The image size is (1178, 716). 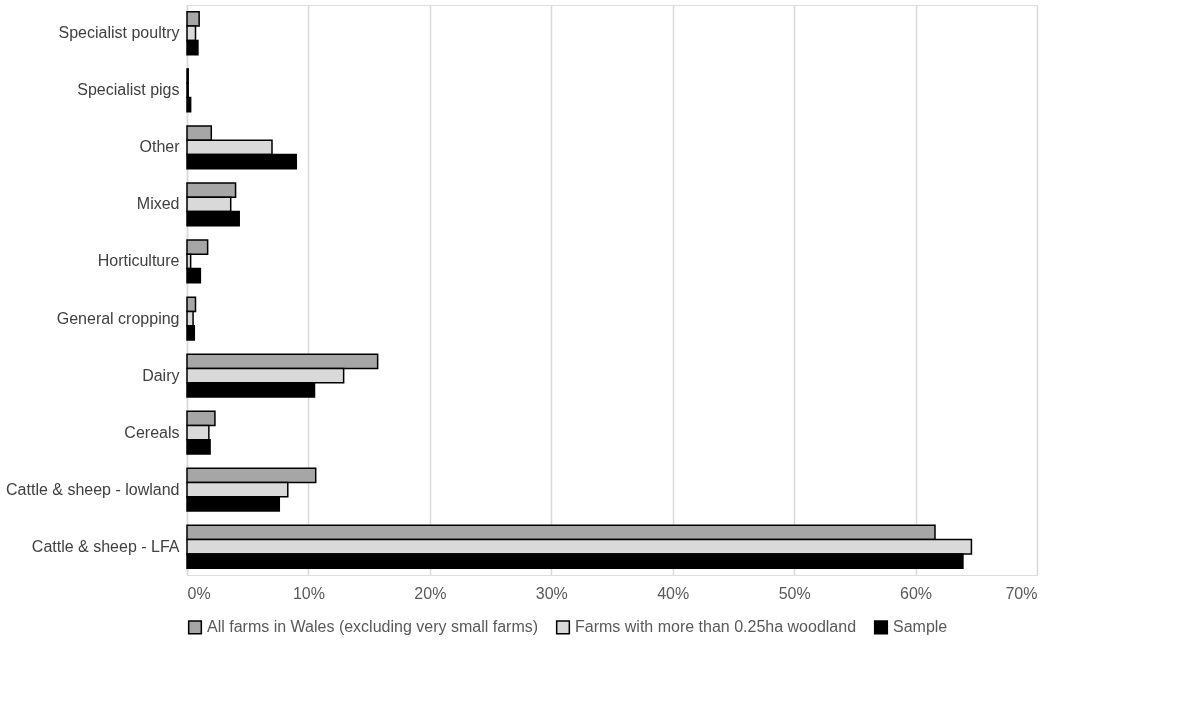 What do you see at coordinates (128, 90) in the screenshot?
I see `y-tick-label: Specialist pigs` at bounding box center [128, 90].